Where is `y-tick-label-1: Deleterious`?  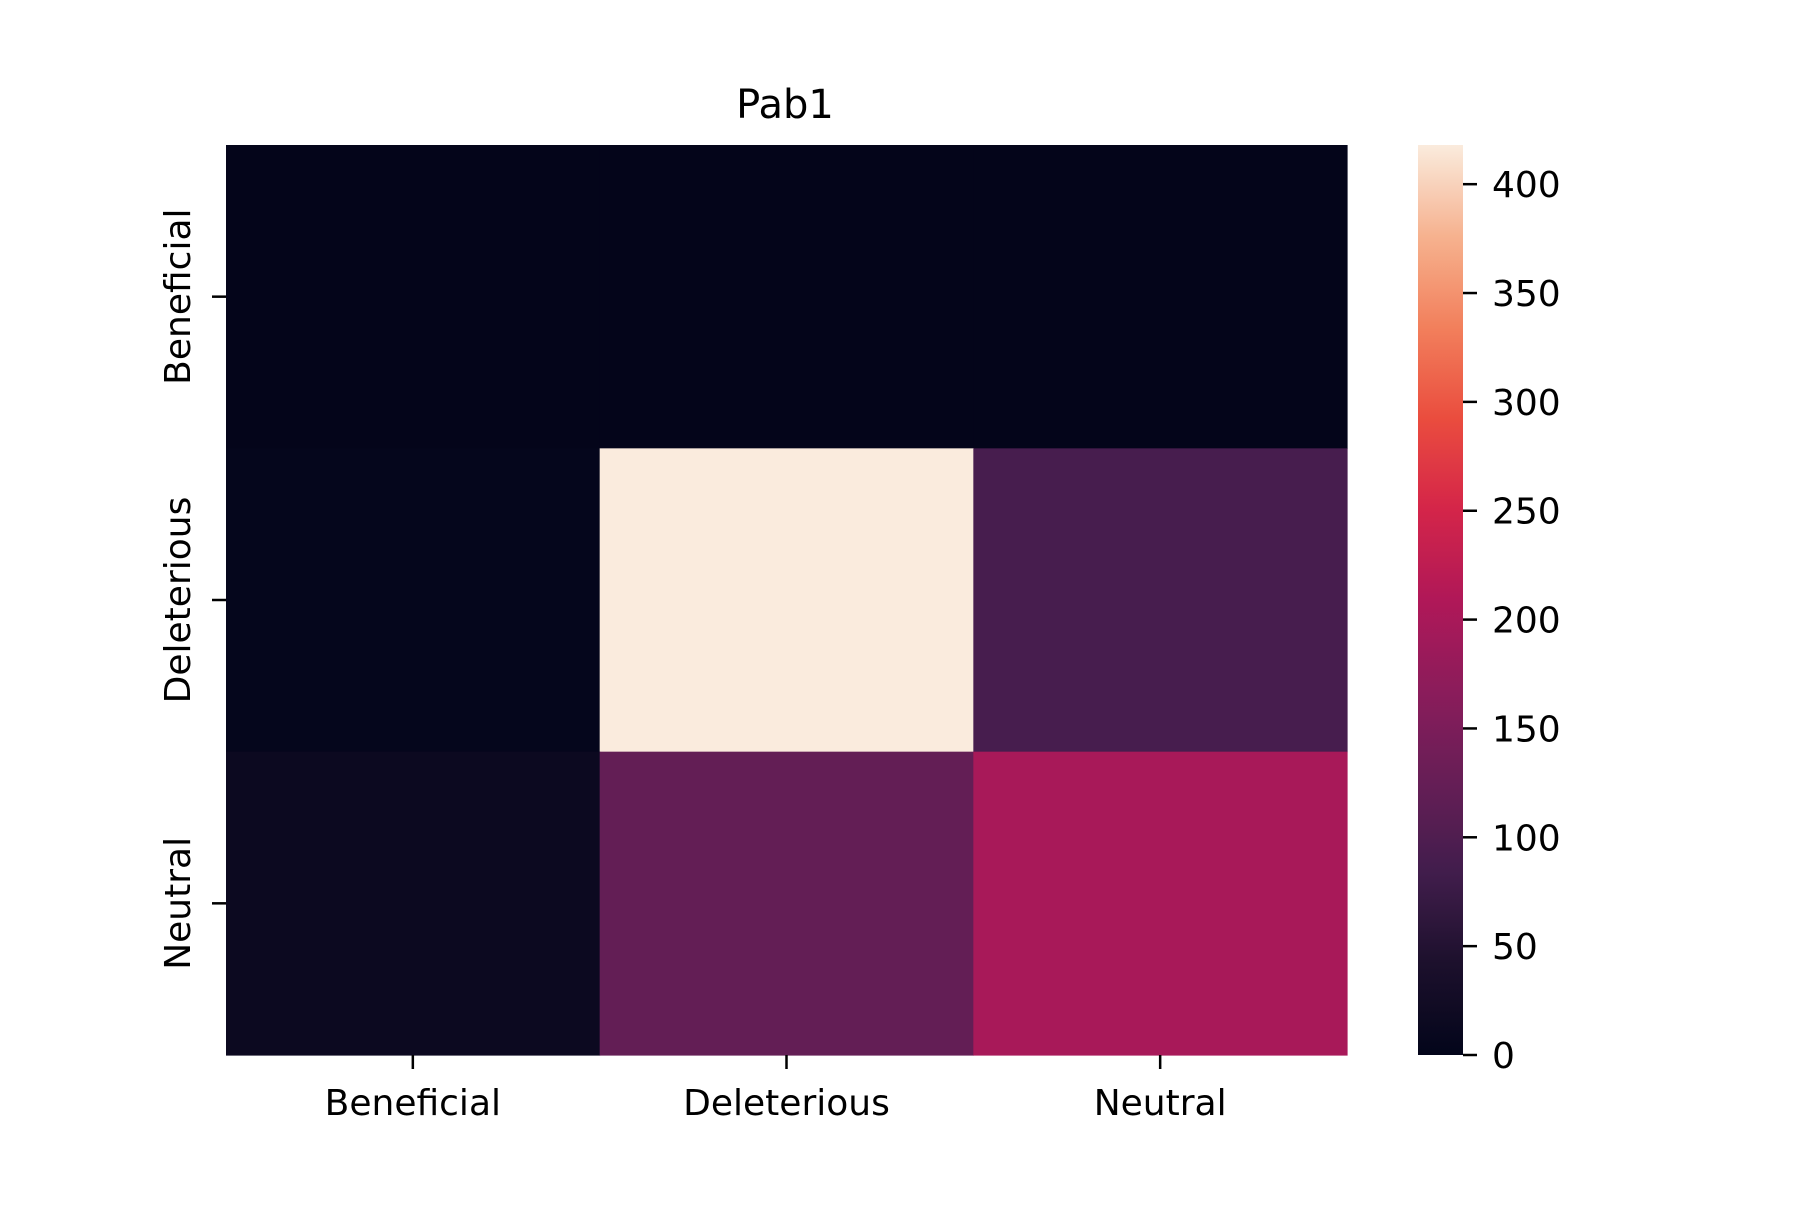 y-tick-label-1: Deleterious is located at coordinates (178, 600).